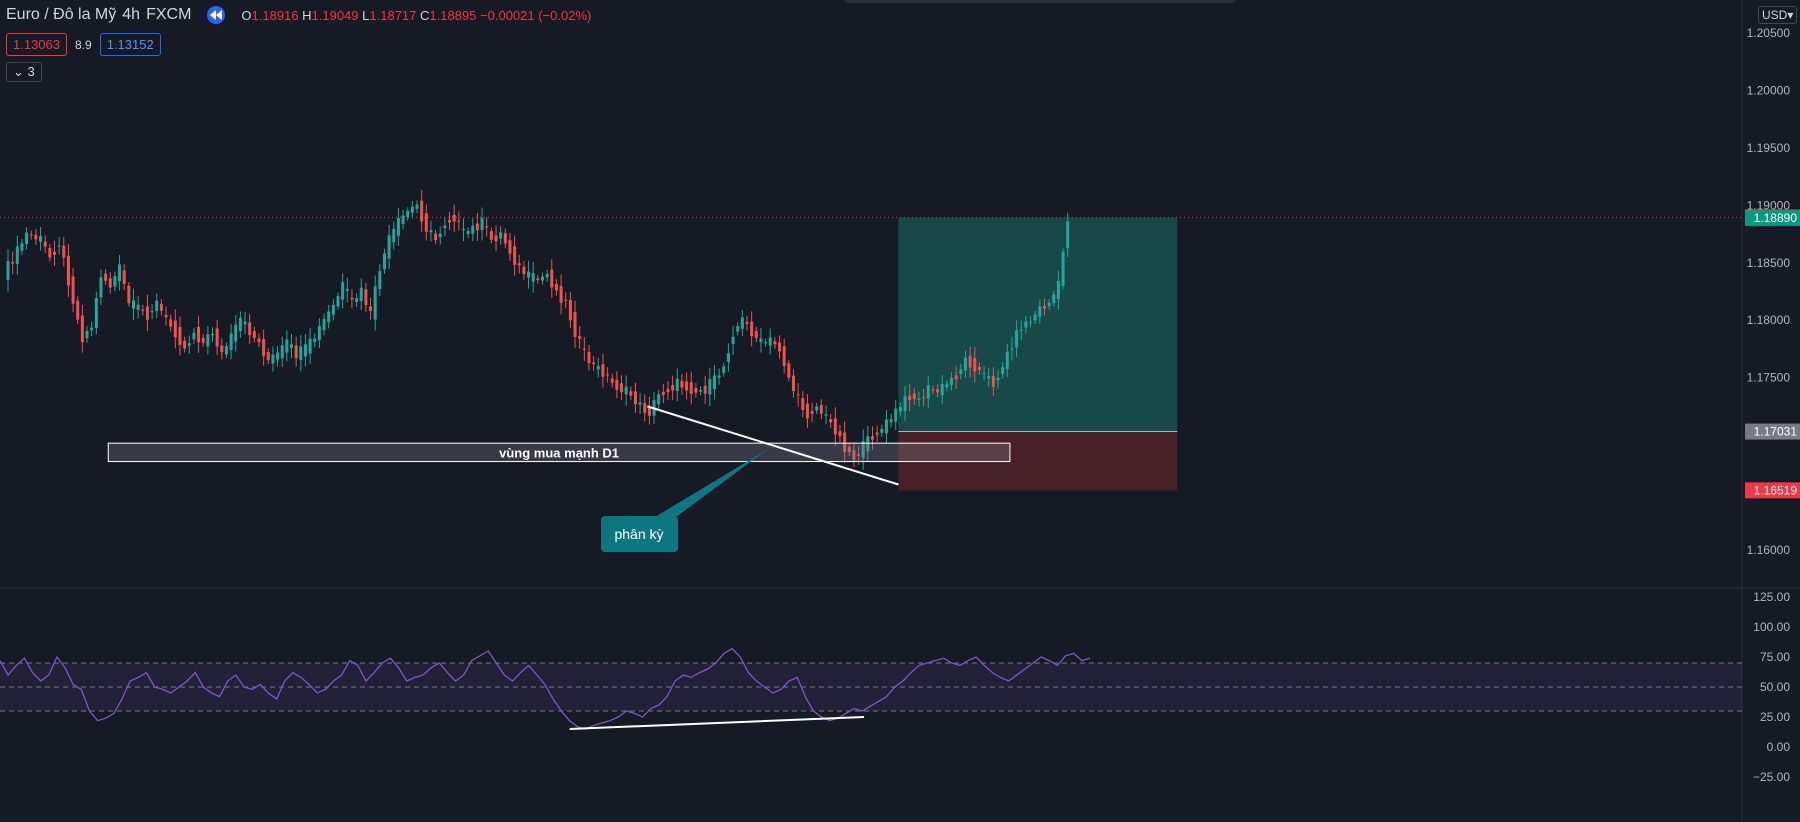 This screenshot has height=822, width=1800. I want to click on replay-icon, so click(216, 15).